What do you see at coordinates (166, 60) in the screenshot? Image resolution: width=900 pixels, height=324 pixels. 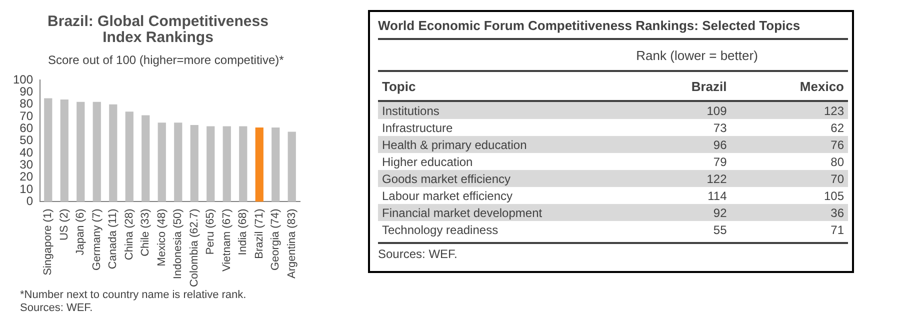 I see `y-axis-title: Score out of 100 (higher=more competitive)*` at bounding box center [166, 60].